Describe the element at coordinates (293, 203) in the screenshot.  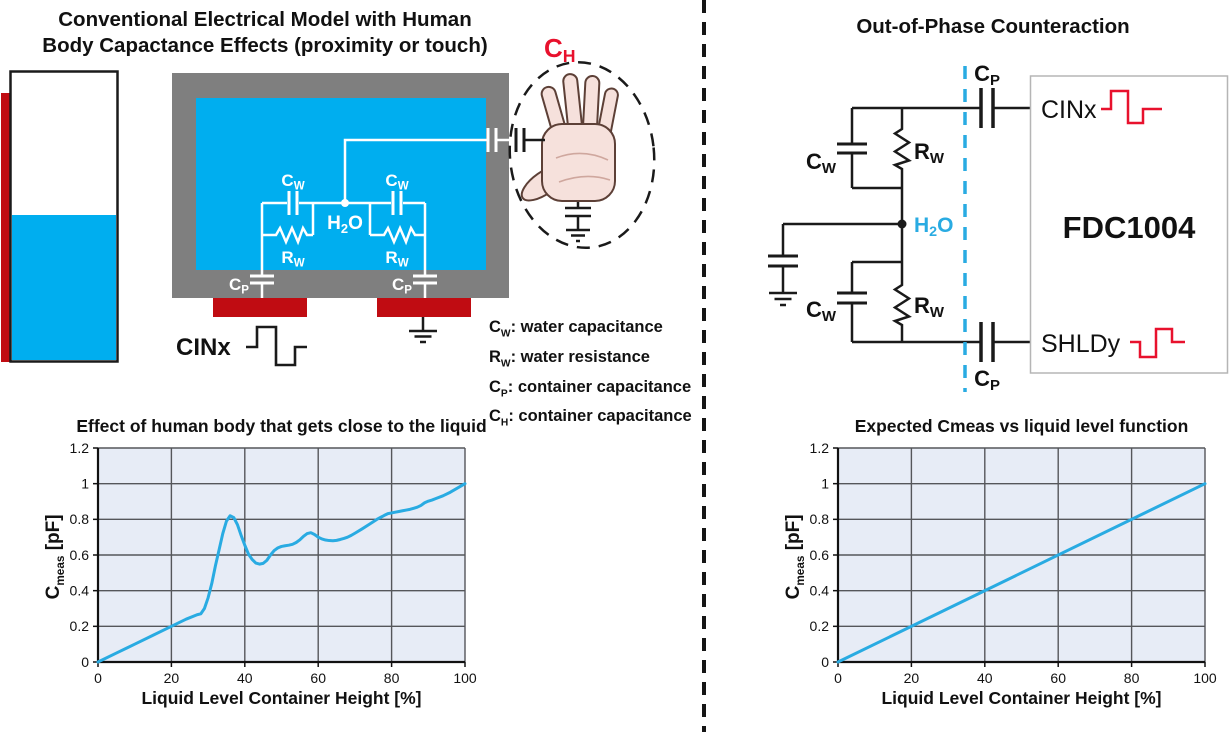
I see `cw-capacitor-left` at that location.